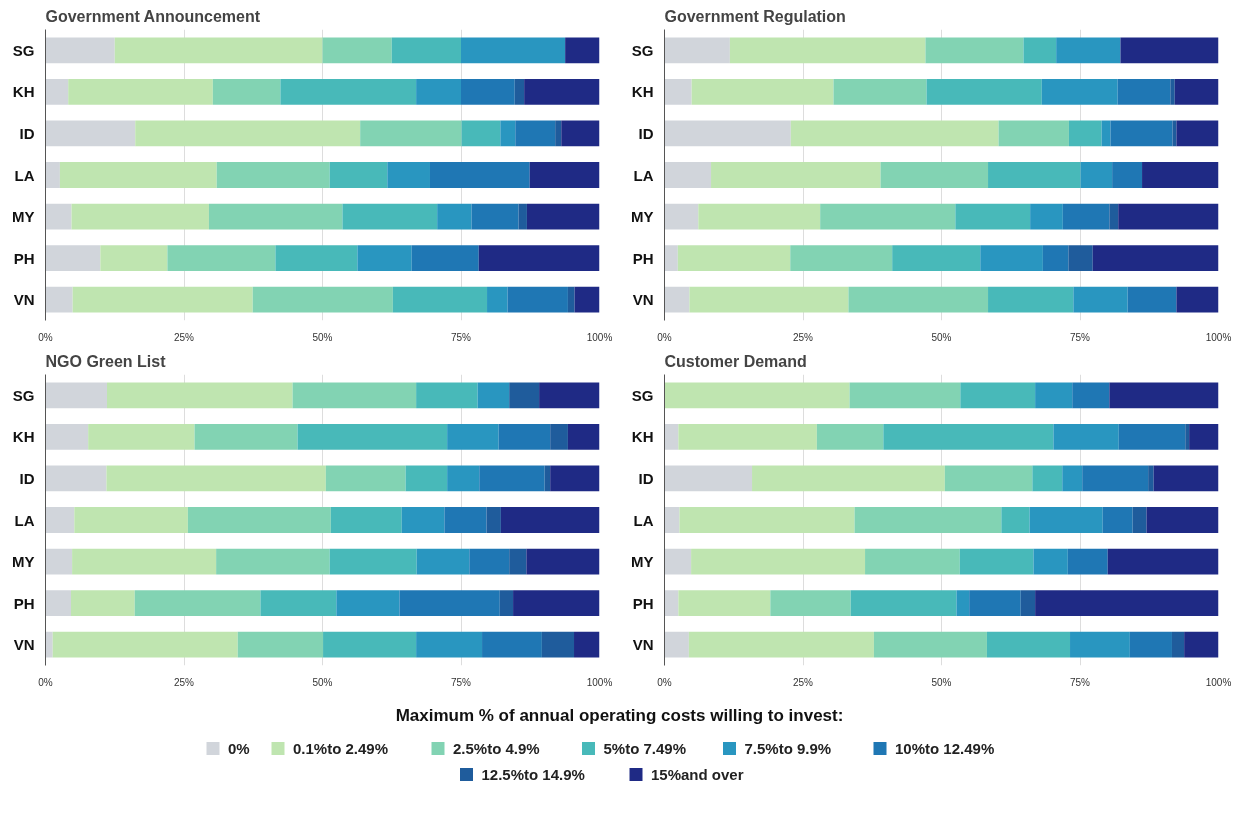 This screenshot has width=1238, height=824. Describe the element at coordinates (735, 361) in the screenshot. I see `chart-title: Customer Demand` at that location.